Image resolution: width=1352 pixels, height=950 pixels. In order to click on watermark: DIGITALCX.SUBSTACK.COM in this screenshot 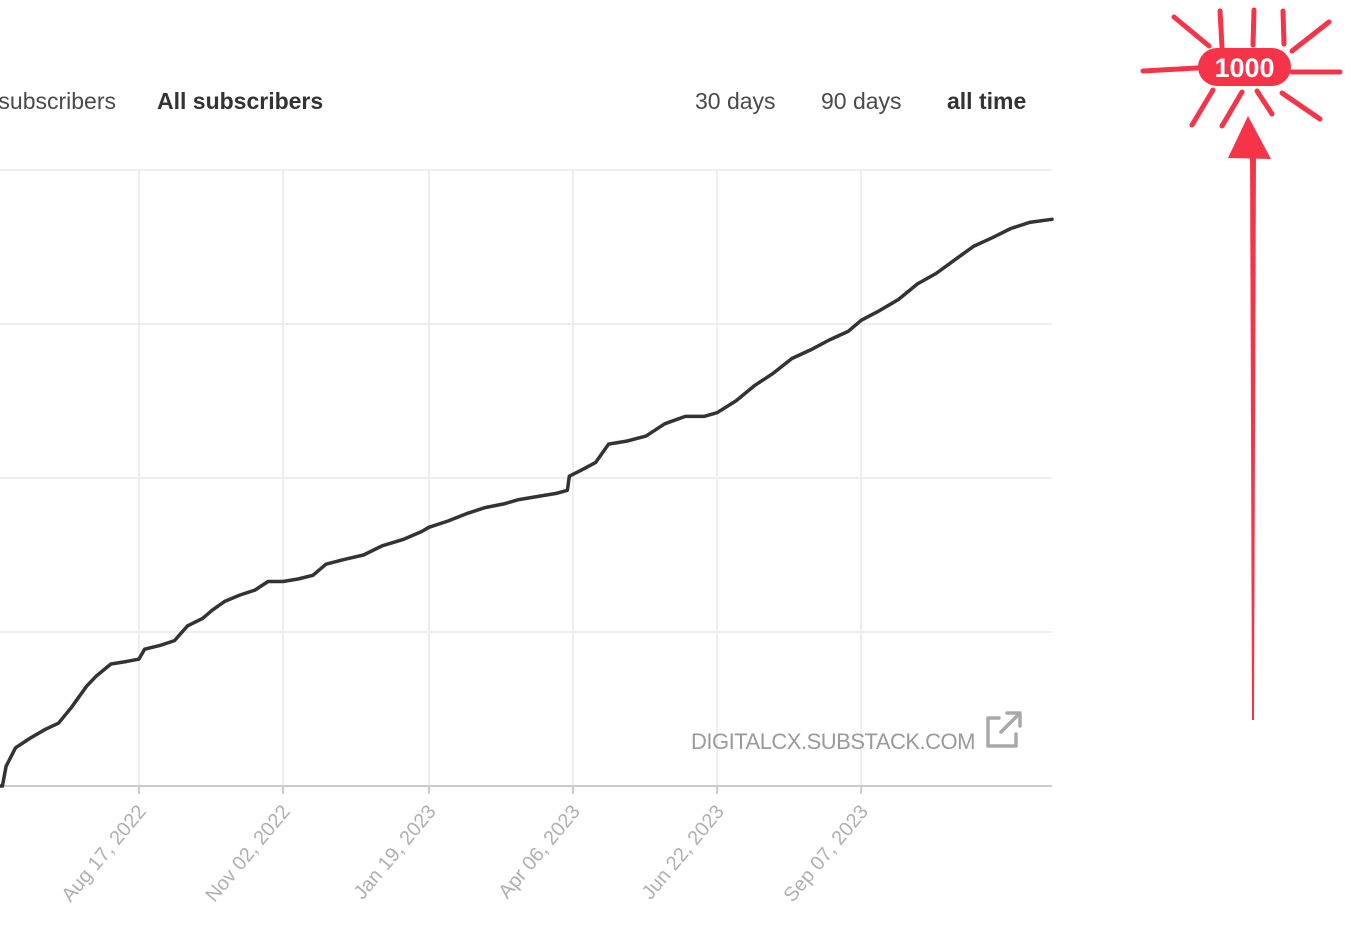, I will do `click(856, 732)`.